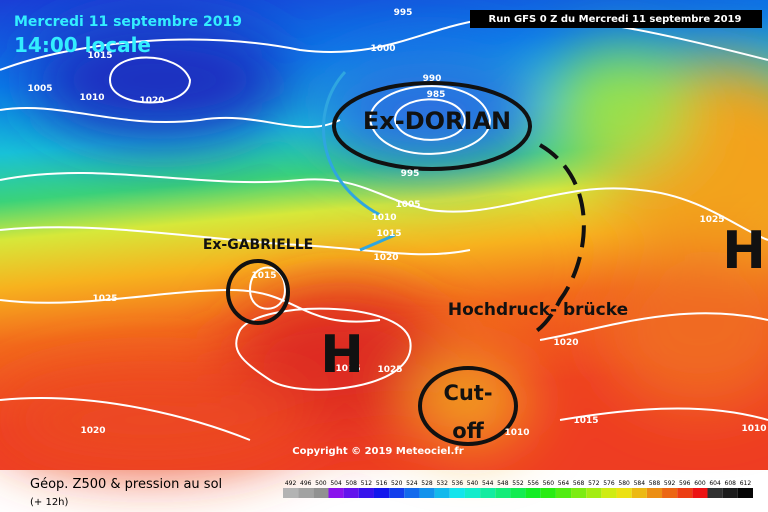  What do you see at coordinates (382, 49) in the screenshot?
I see `isobar-label: 1000` at bounding box center [382, 49].